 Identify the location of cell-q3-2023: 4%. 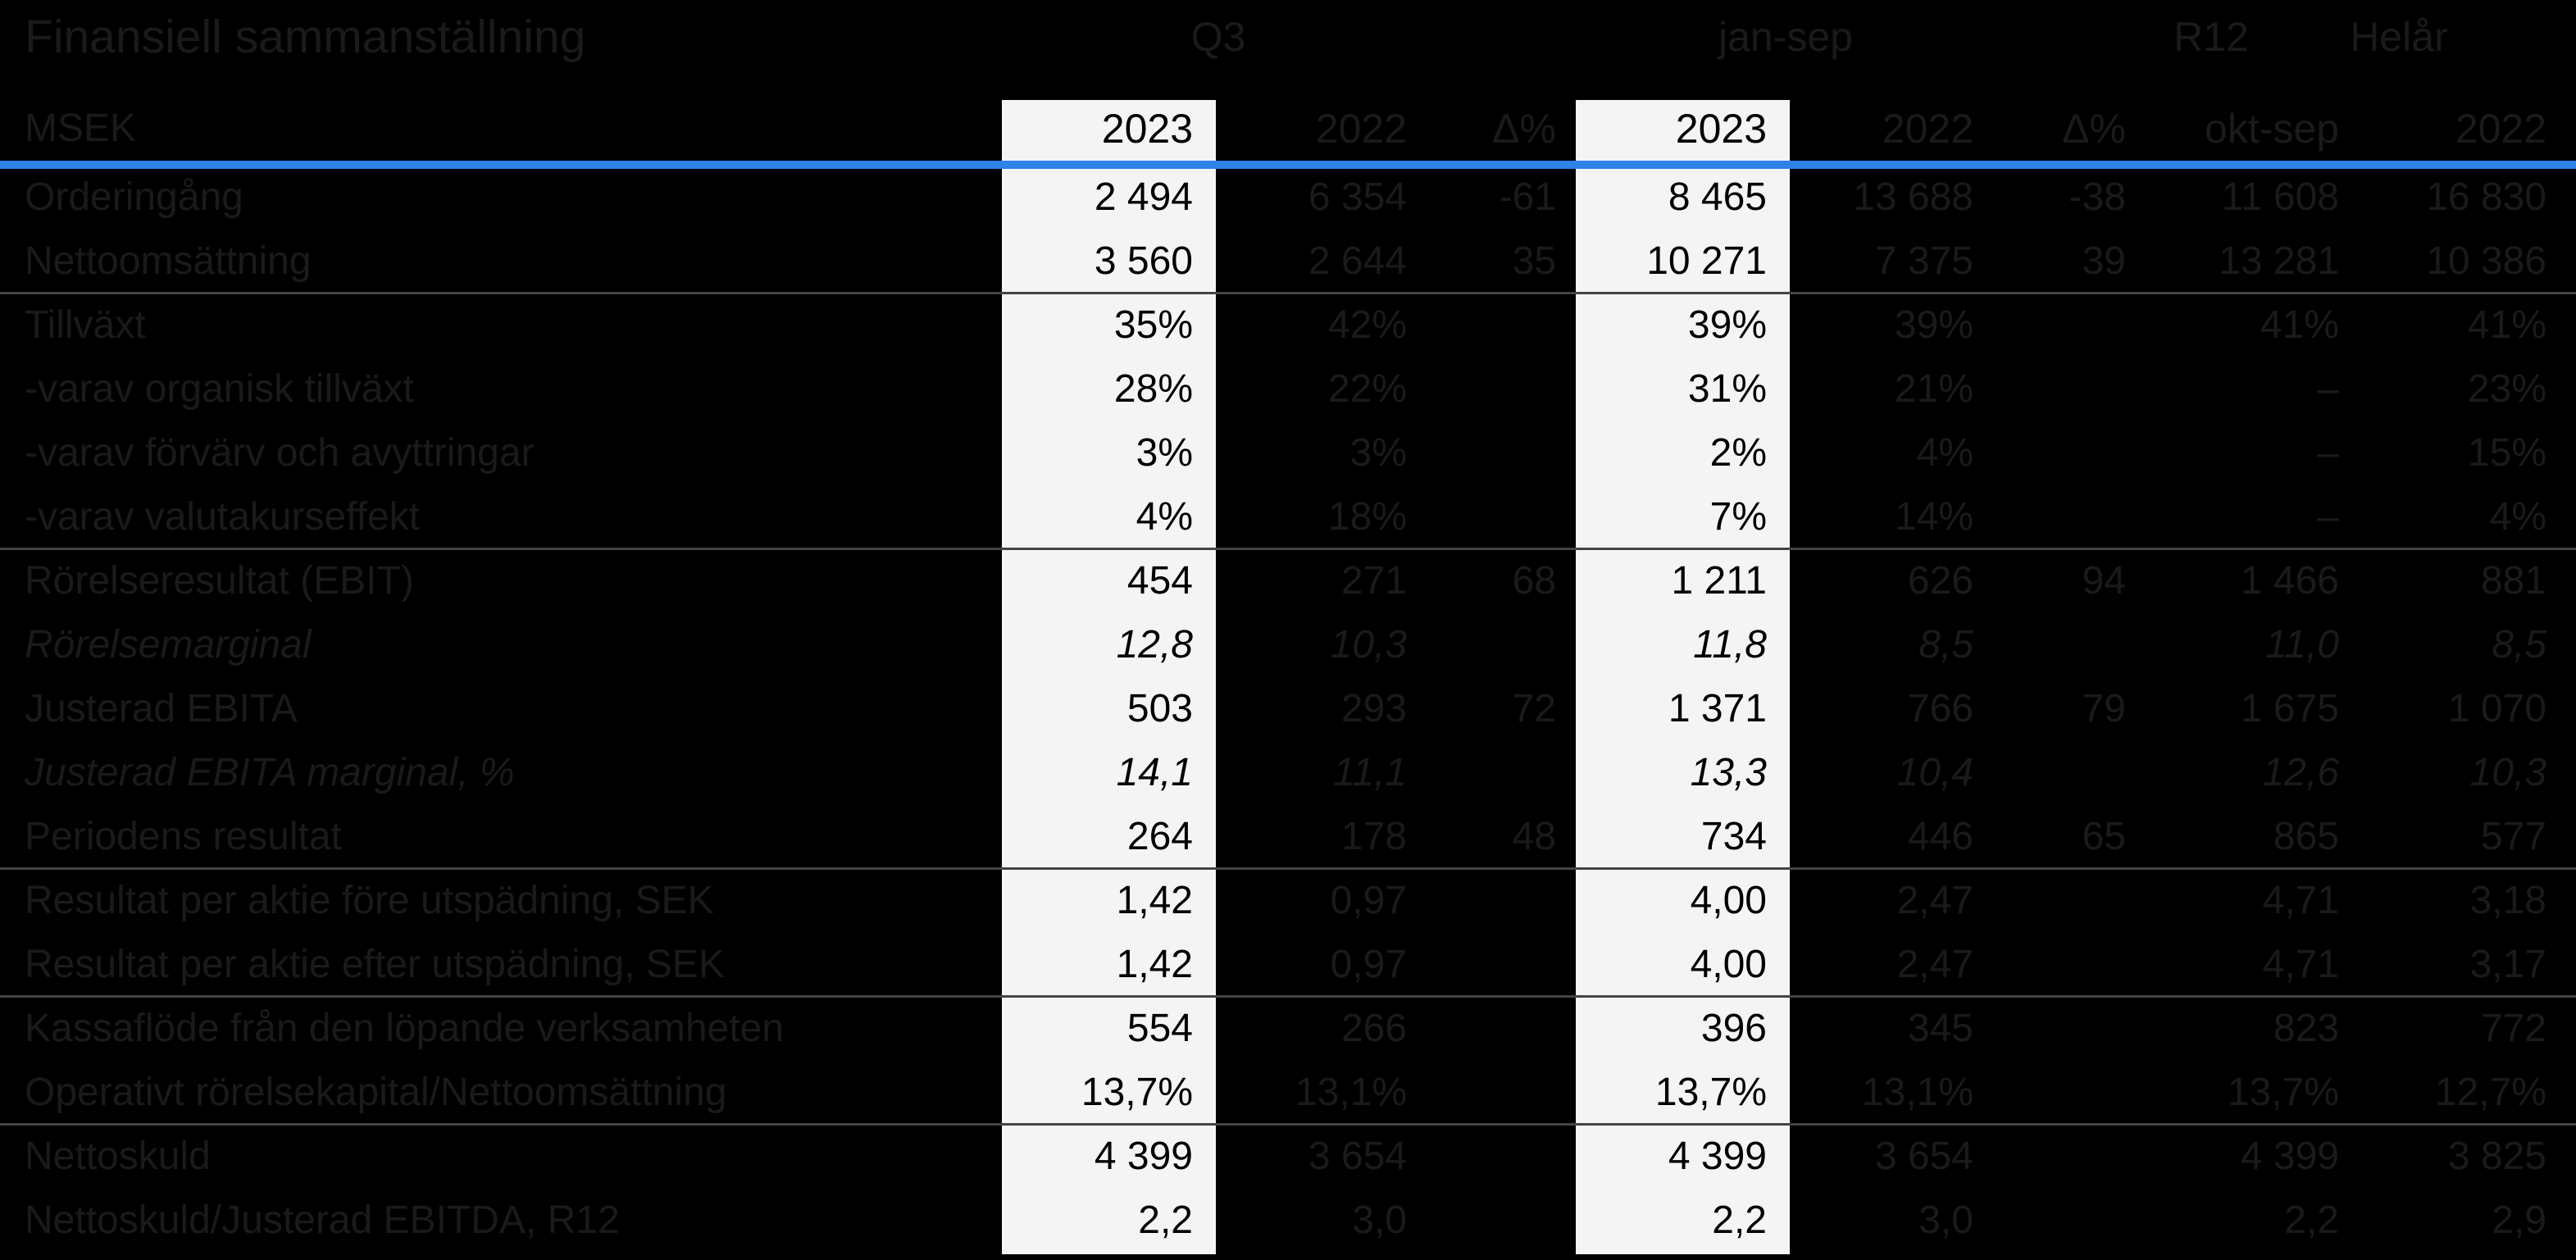
(1164, 517).